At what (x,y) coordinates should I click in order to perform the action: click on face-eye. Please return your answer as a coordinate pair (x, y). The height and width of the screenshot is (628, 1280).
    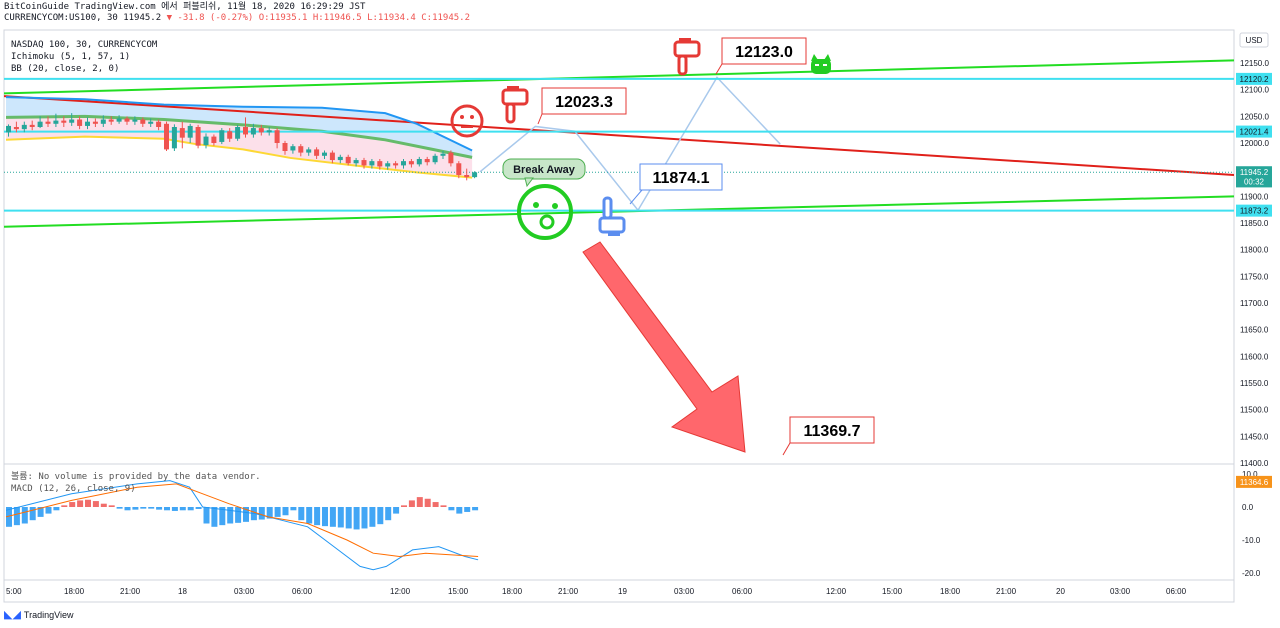
    Looking at the image, I should click on (555, 206).